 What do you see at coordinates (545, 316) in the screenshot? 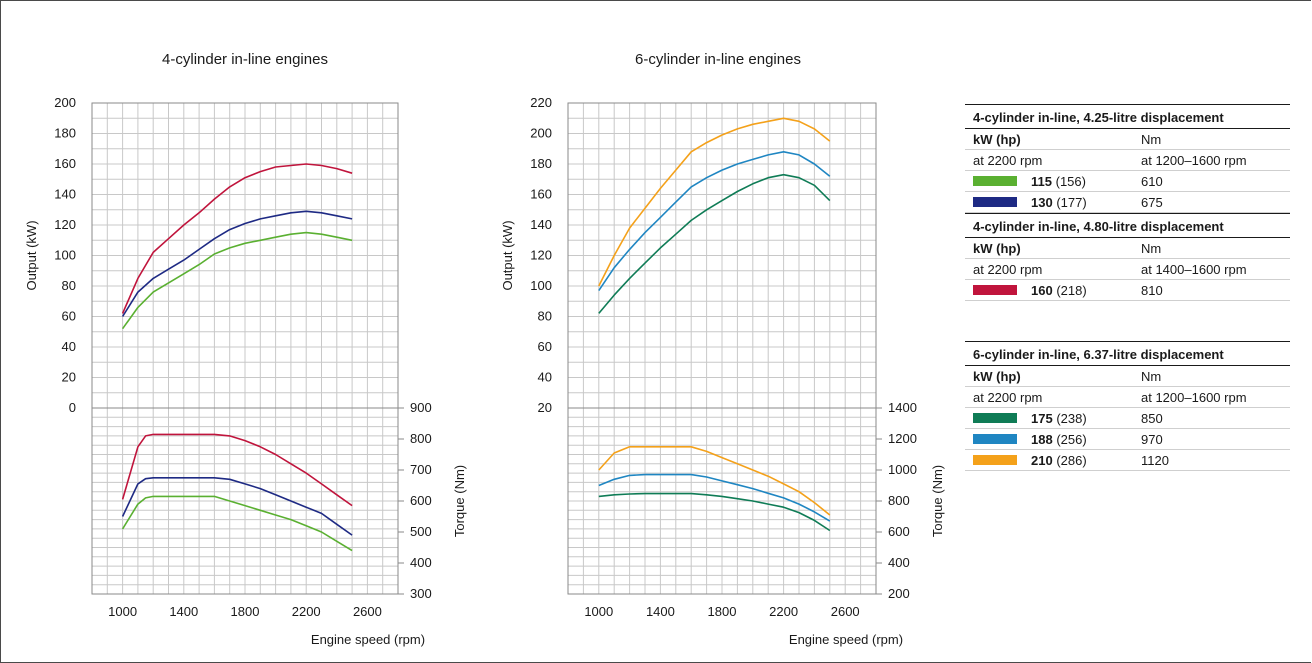
I see `y-tick-label: 80` at bounding box center [545, 316].